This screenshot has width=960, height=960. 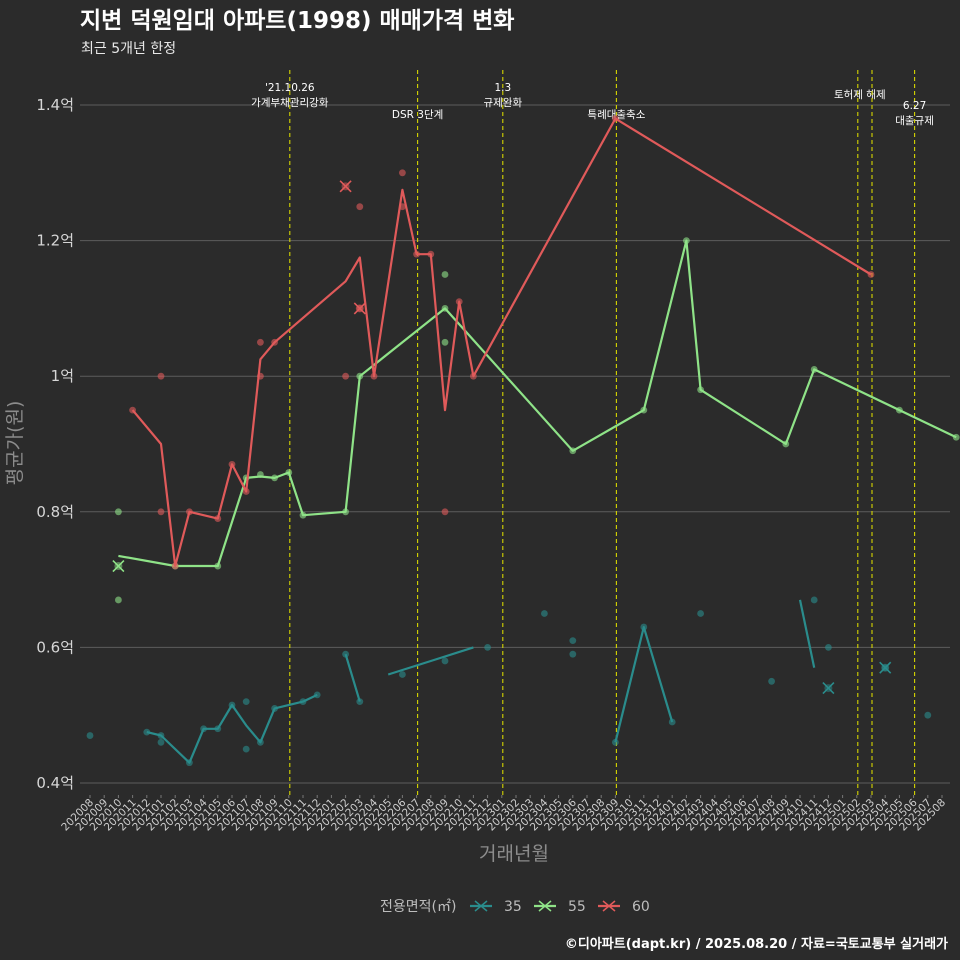 I want to click on y-tick-label: 0.4억, so click(x=55, y=783).